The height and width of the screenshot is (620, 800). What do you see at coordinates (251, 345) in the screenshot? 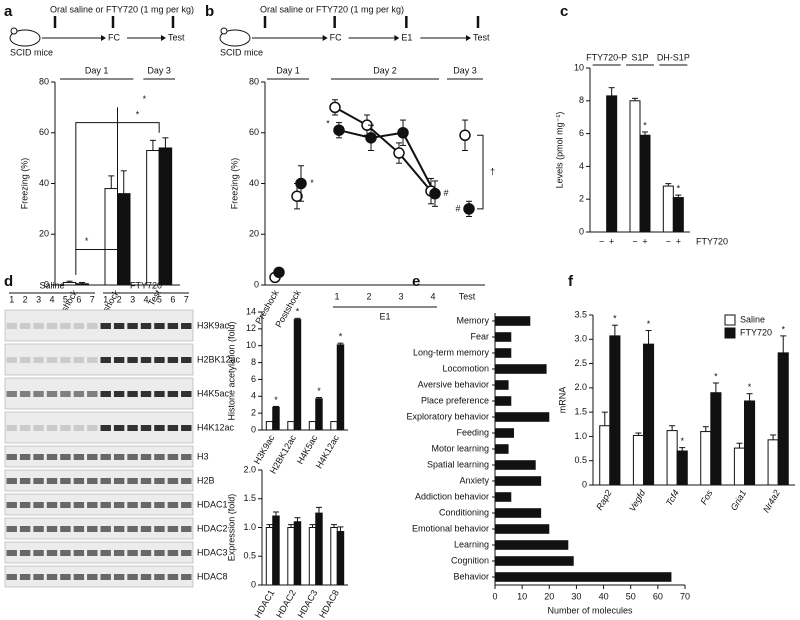
I see `y-tick-label: 10` at bounding box center [251, 345].